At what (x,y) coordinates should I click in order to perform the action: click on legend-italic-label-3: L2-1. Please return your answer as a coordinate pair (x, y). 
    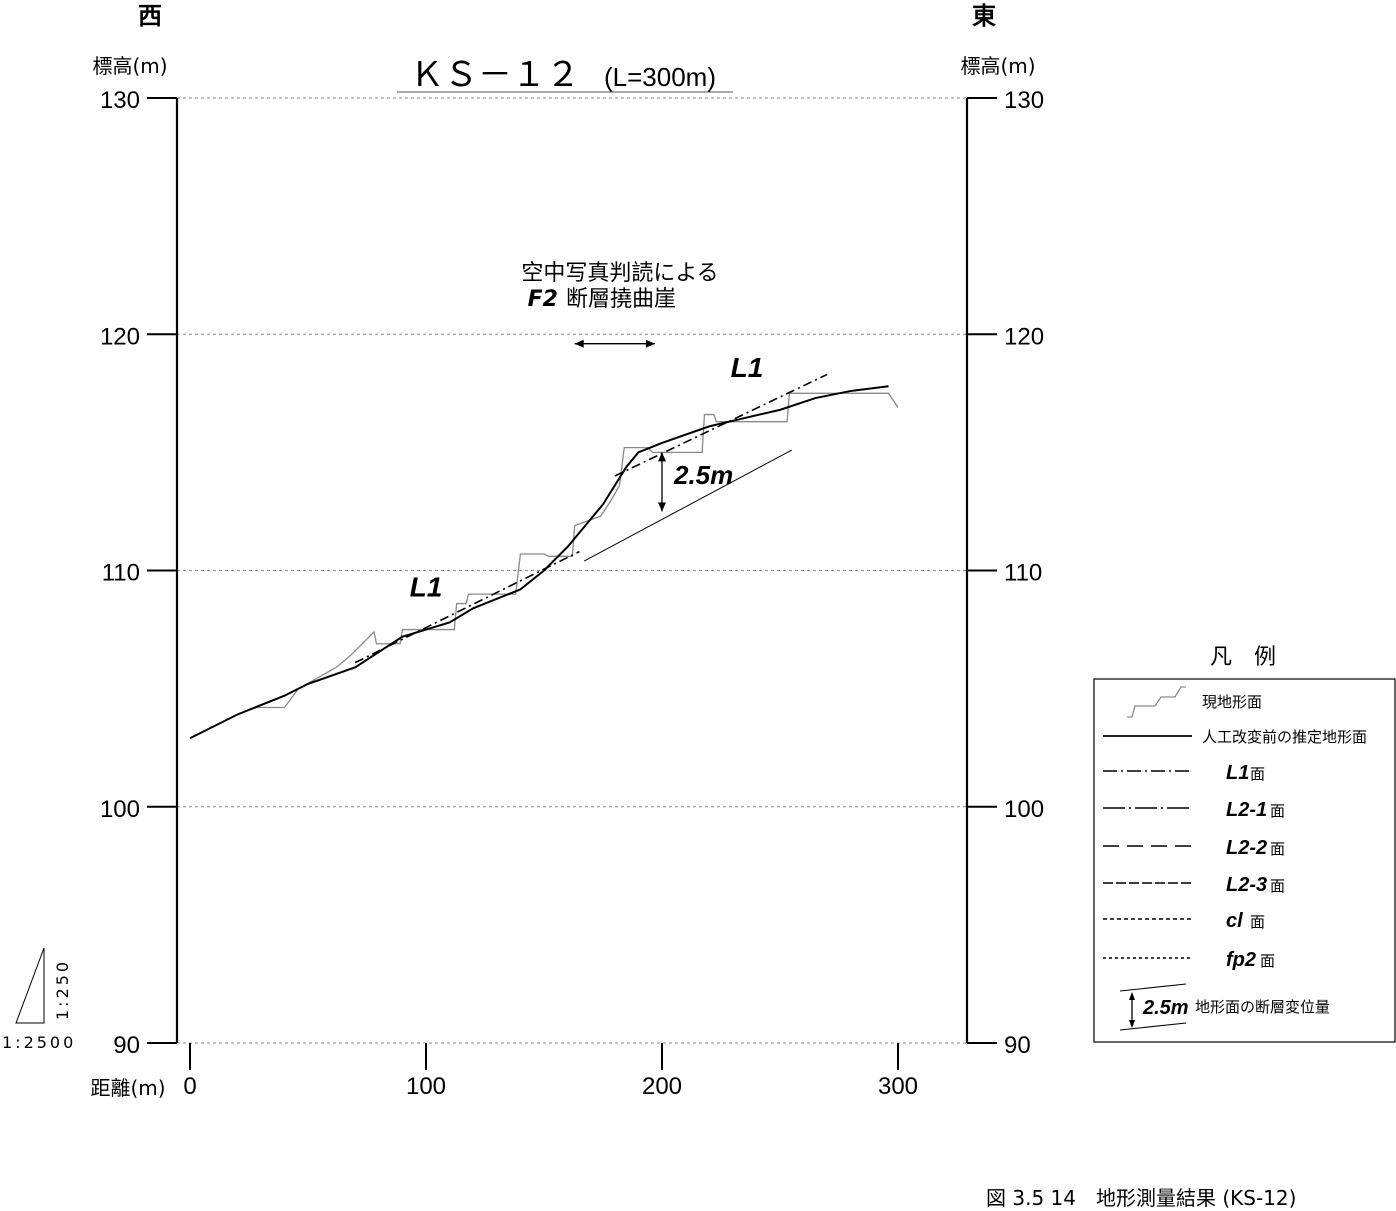
    Looking at the image, I should click on (1246, 810).